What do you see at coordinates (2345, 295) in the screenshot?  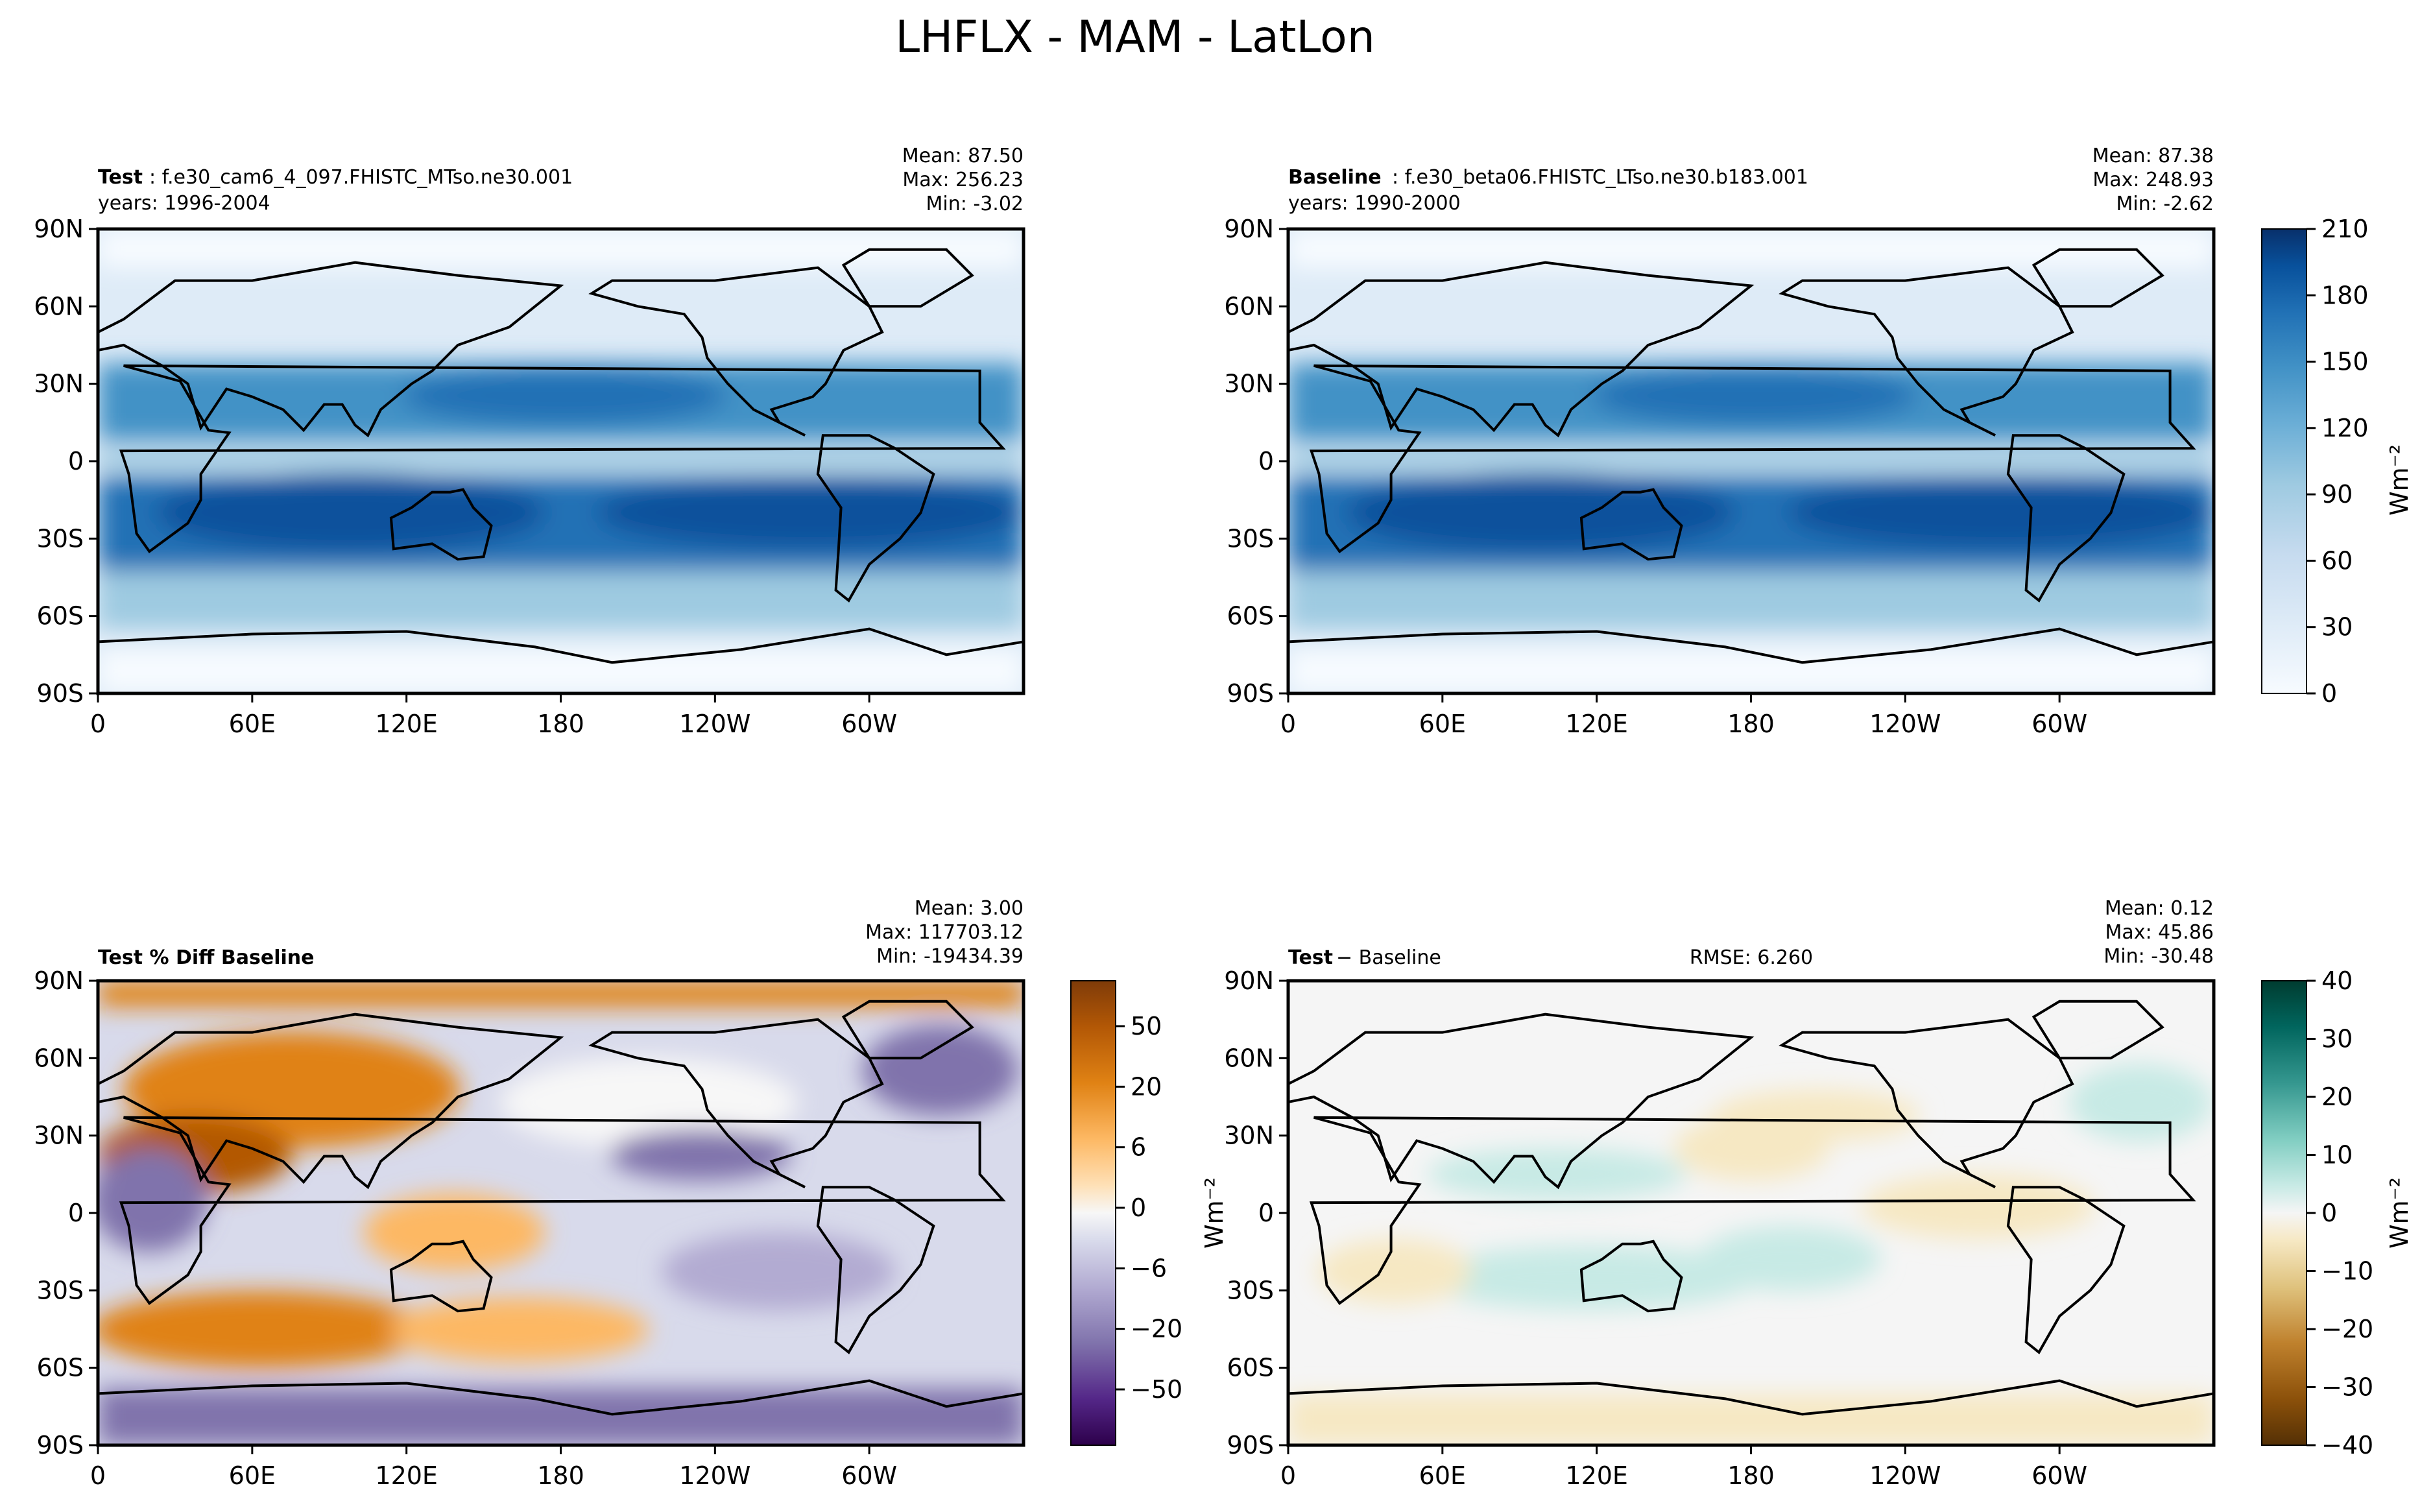 I see `colorbar-tick-label: 180` at bounding box center [2345, 295].